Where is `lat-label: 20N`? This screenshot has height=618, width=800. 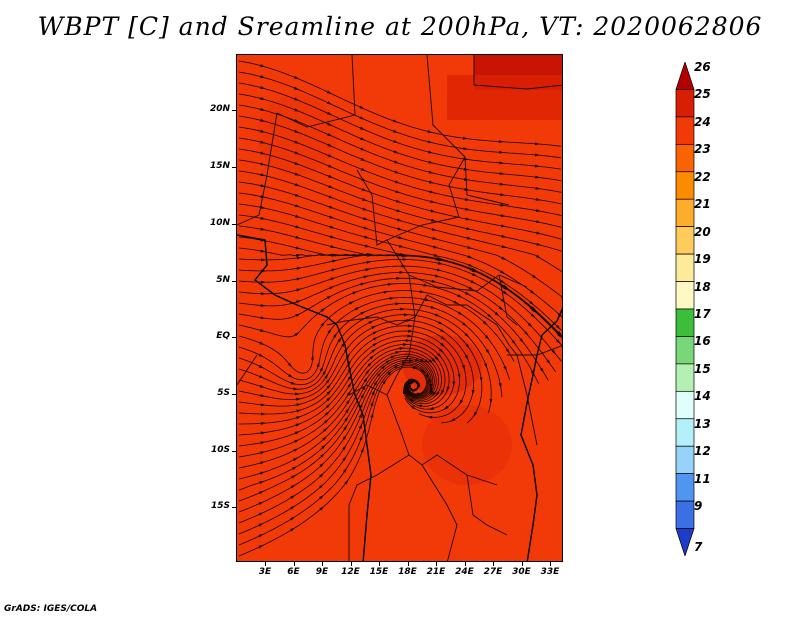 lat-label: 20N is located at coordinates (219, 109).